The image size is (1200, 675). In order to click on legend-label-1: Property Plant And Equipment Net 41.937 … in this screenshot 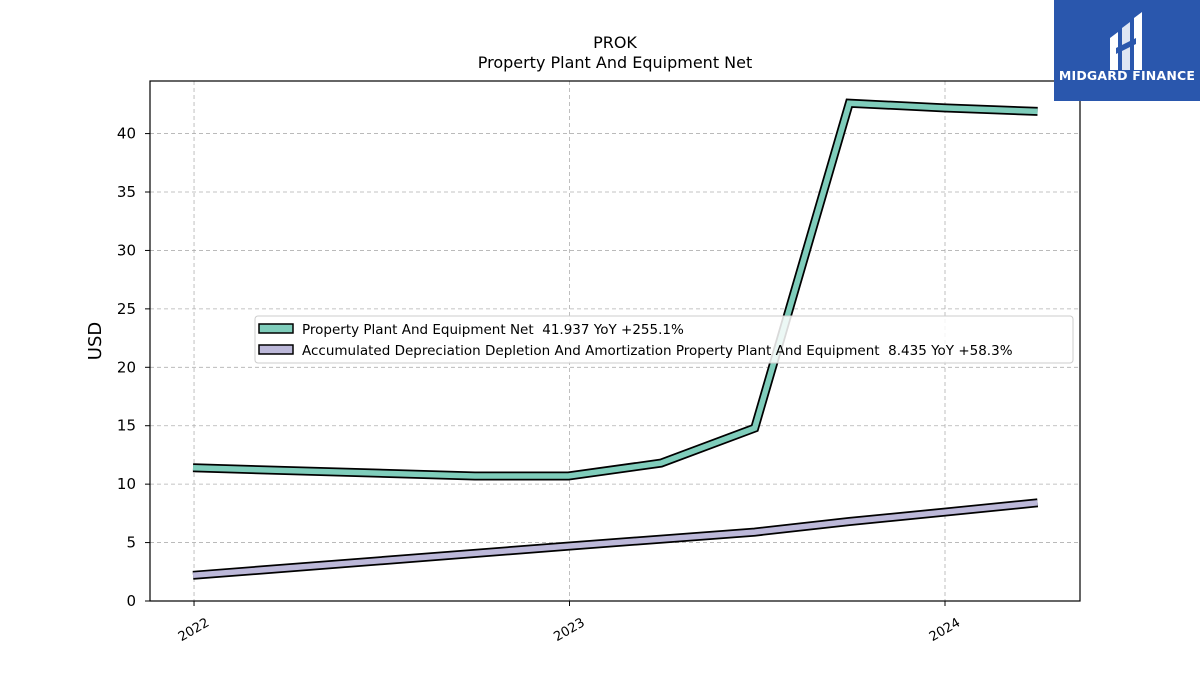, I will do `click(493, 330)`.